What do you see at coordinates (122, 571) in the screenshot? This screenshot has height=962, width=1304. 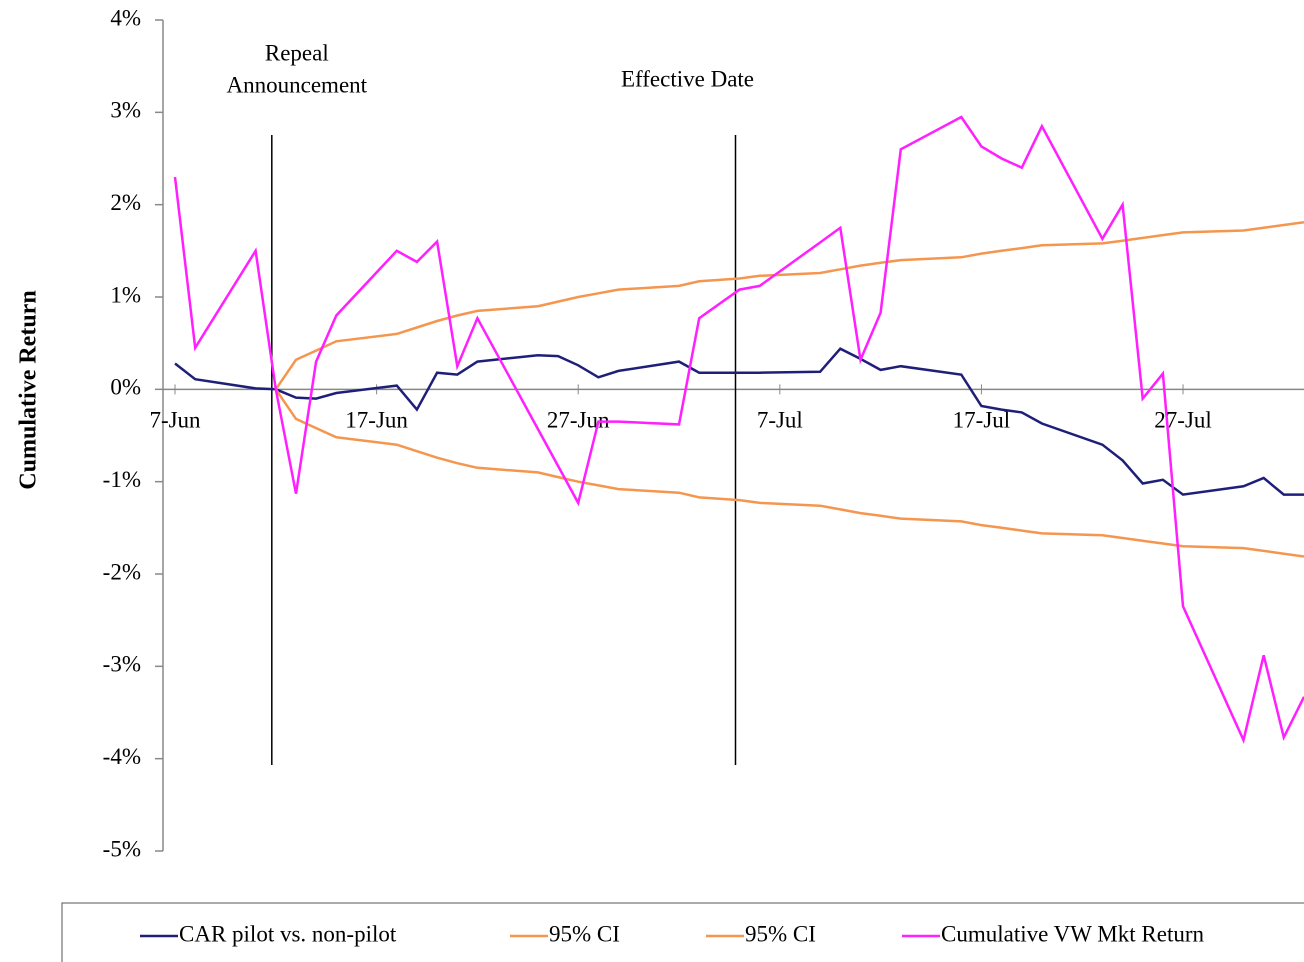 I see `y-tick-label: -2%` at bounding box center [122, 571].